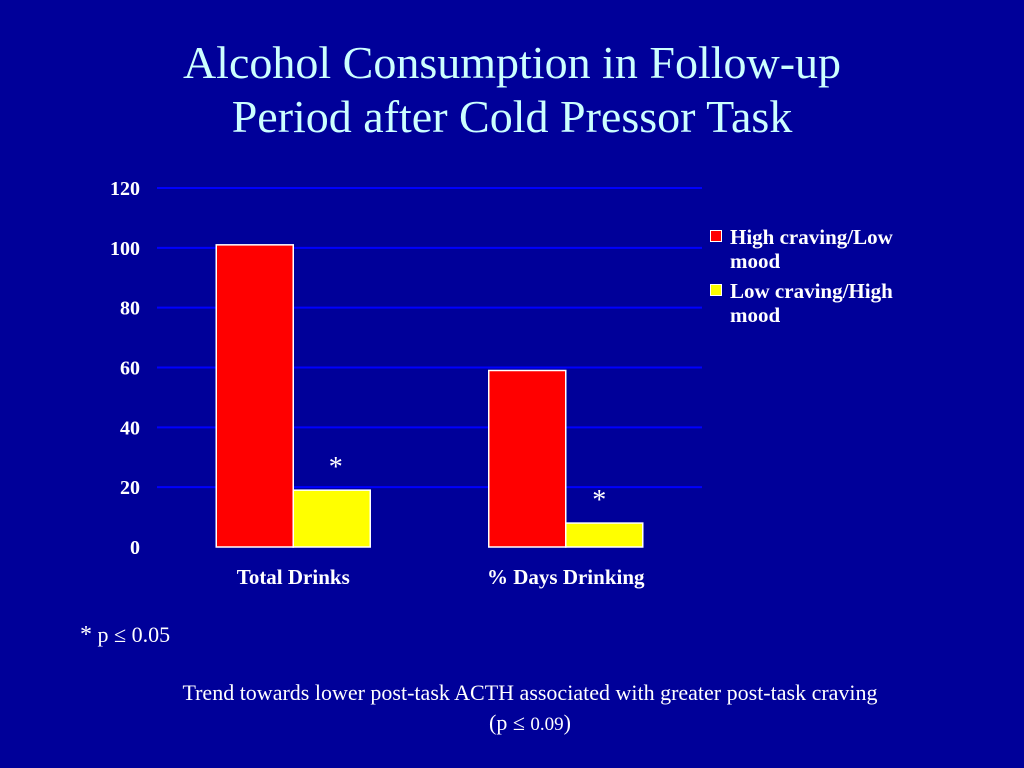  What do you see at coordinates (512, 116) in the screenshot?
I see `title-line-2: Period after Cold Pressor Task` at bounding box center [512, 116].